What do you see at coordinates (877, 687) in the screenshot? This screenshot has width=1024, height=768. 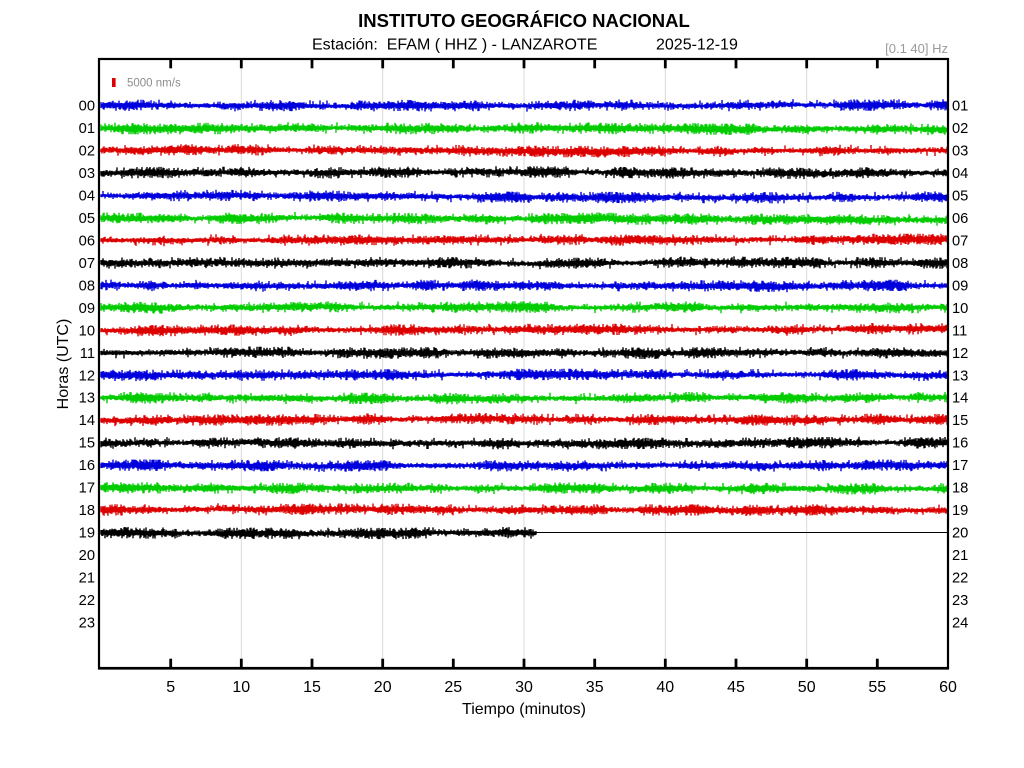 I see `svg-text: 55` at bounding box center [877, 687].